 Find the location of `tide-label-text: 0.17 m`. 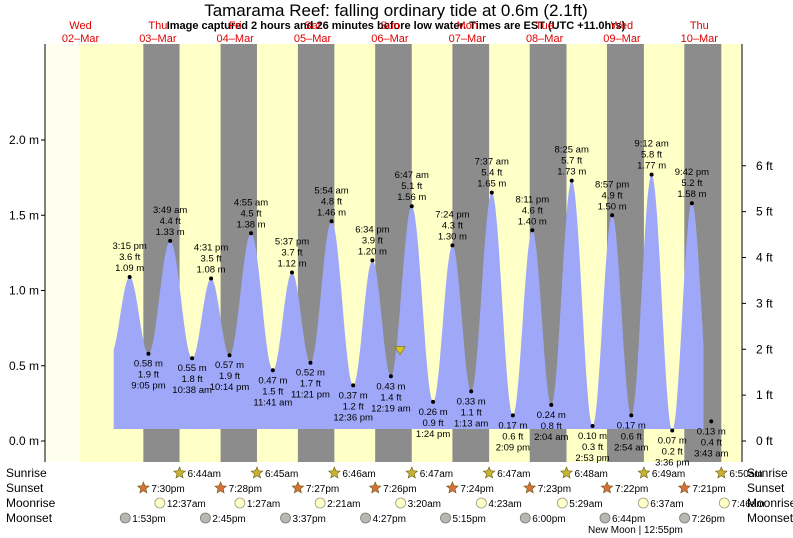

tide-label-text: 0.17 m is located at coordinates (512, 425).